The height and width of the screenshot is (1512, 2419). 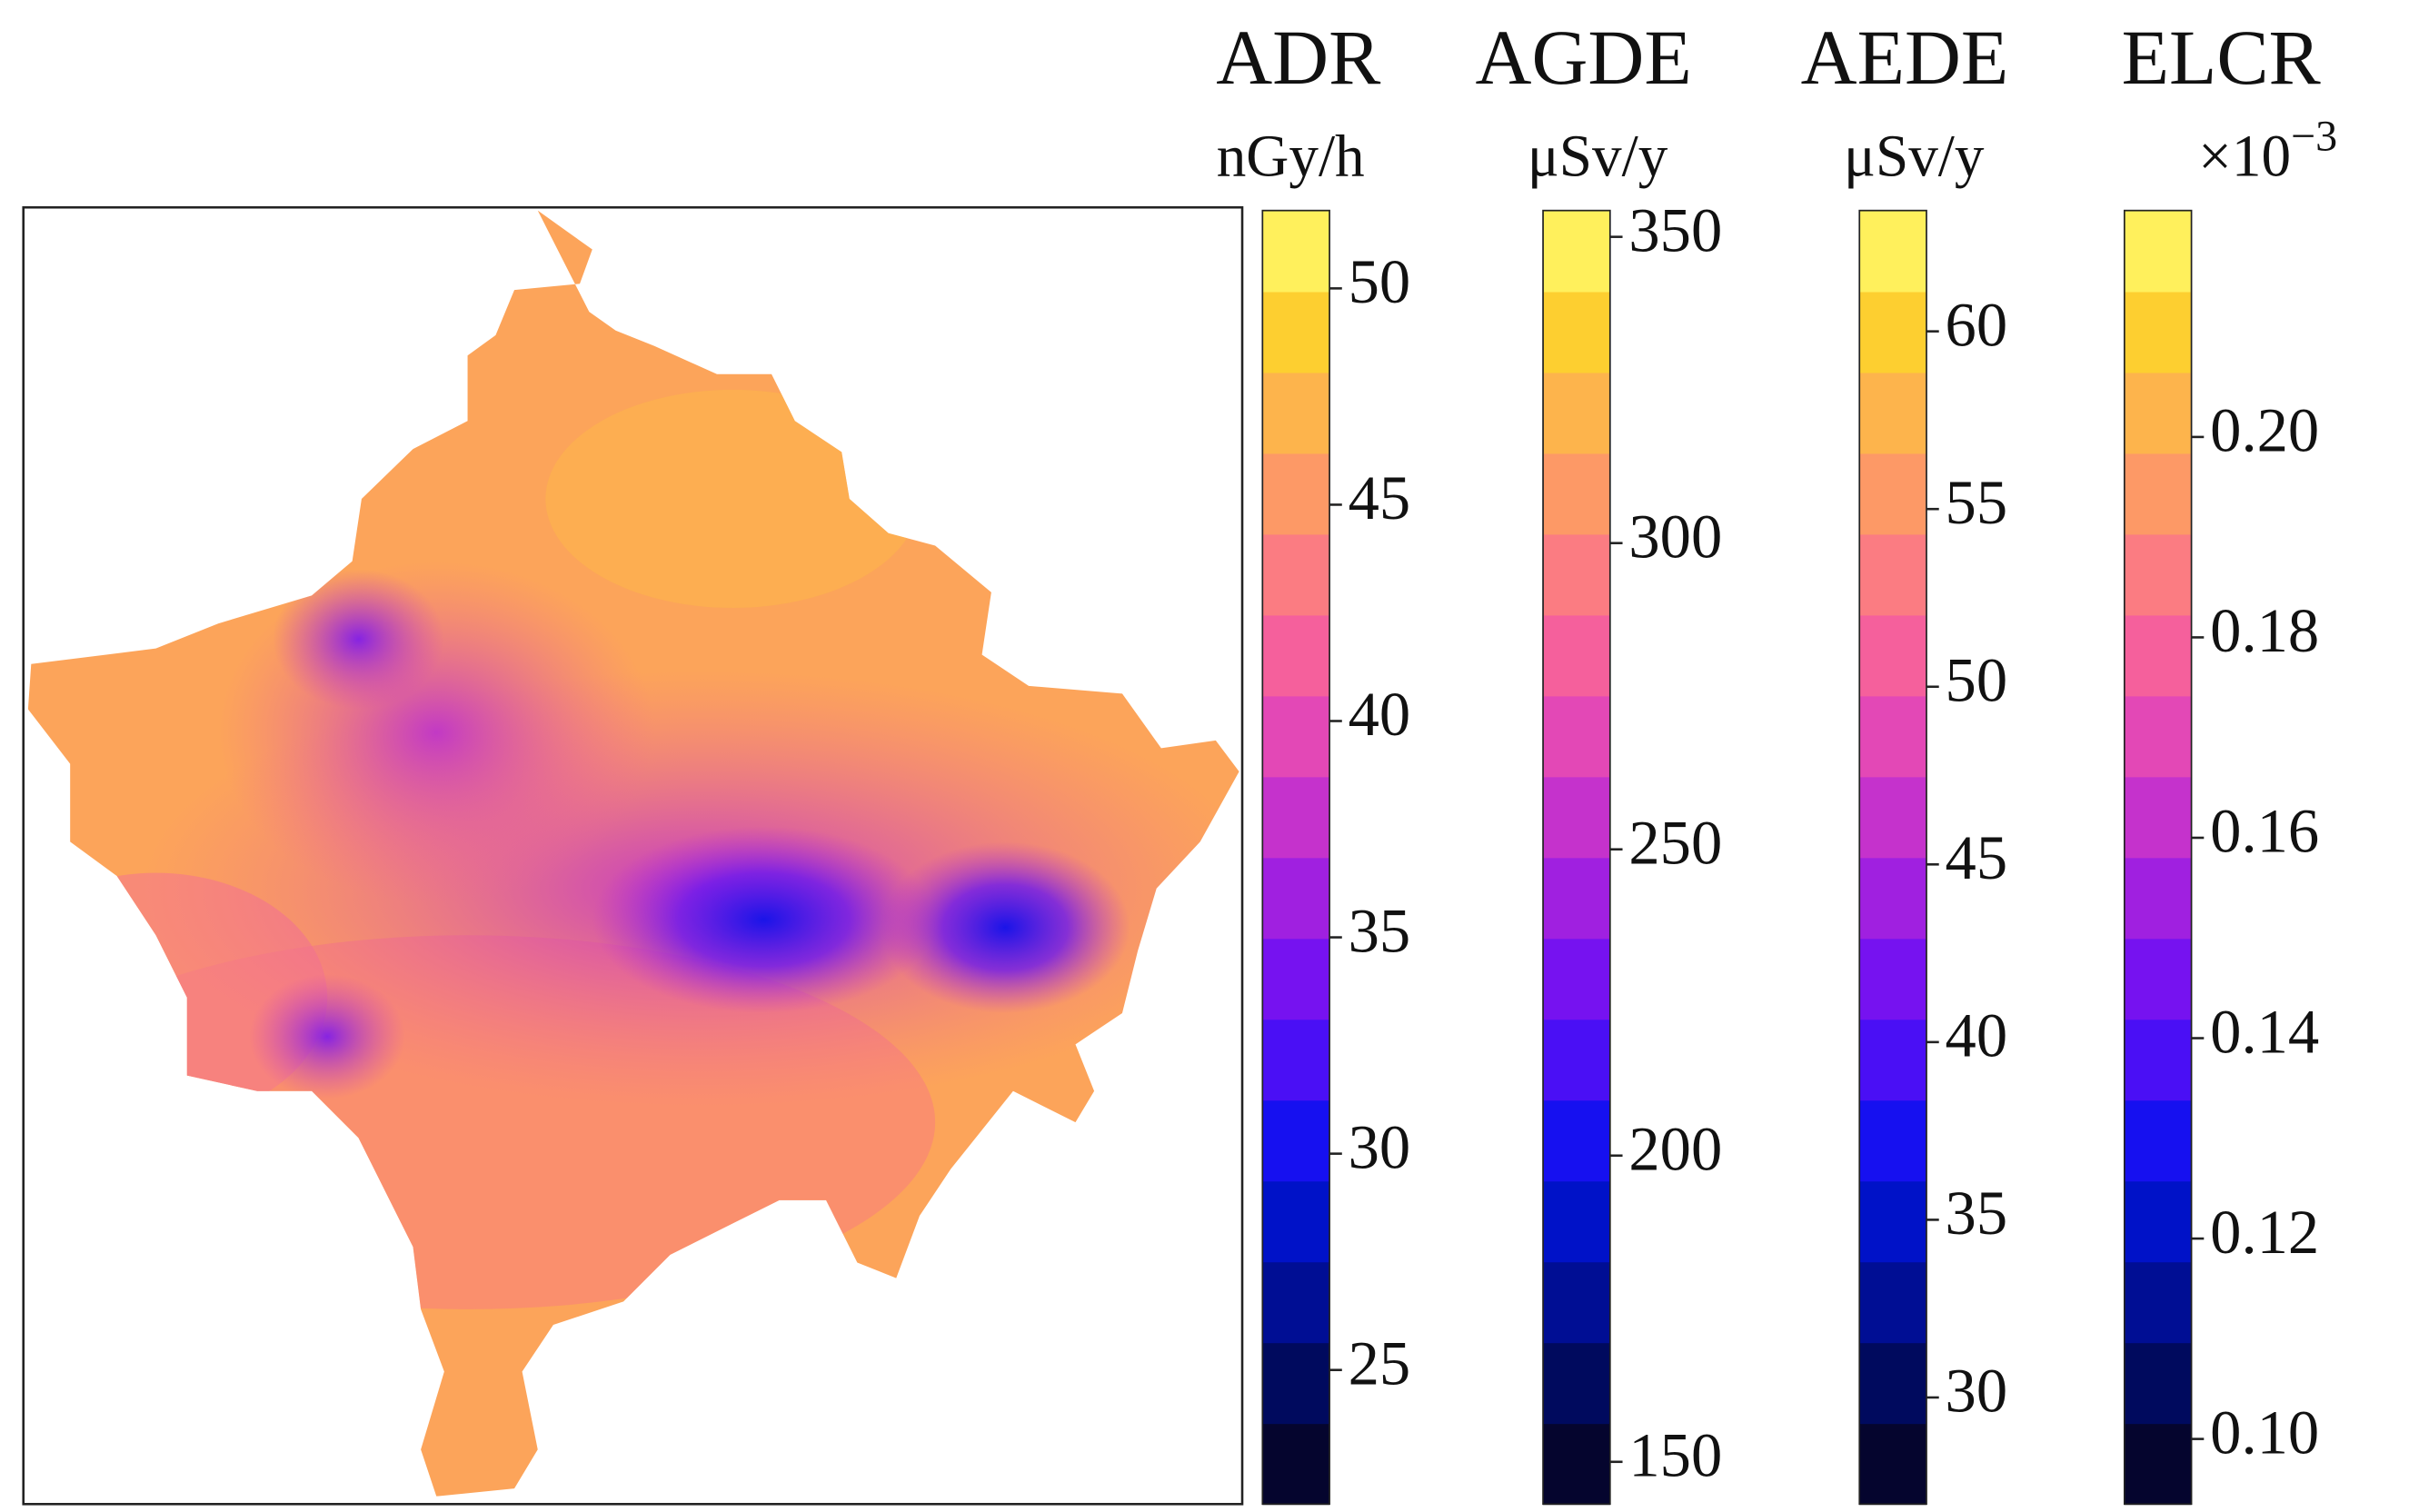 What do you see at coordinates (2264, 831) in the screenshot?
I see `tick-label: 0.16` at bounding box center [2264, 831].